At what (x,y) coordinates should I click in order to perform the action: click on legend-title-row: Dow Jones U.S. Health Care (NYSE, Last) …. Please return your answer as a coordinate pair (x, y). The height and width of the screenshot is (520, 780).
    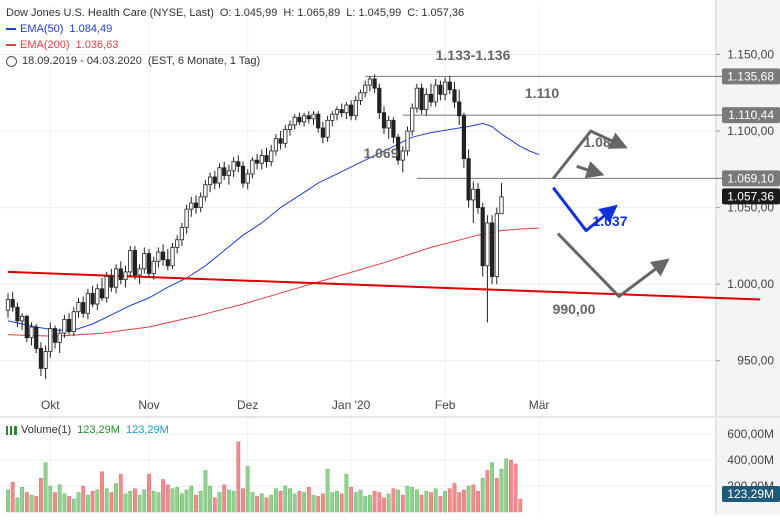
    Looking at the image, I should click on (238, 13).